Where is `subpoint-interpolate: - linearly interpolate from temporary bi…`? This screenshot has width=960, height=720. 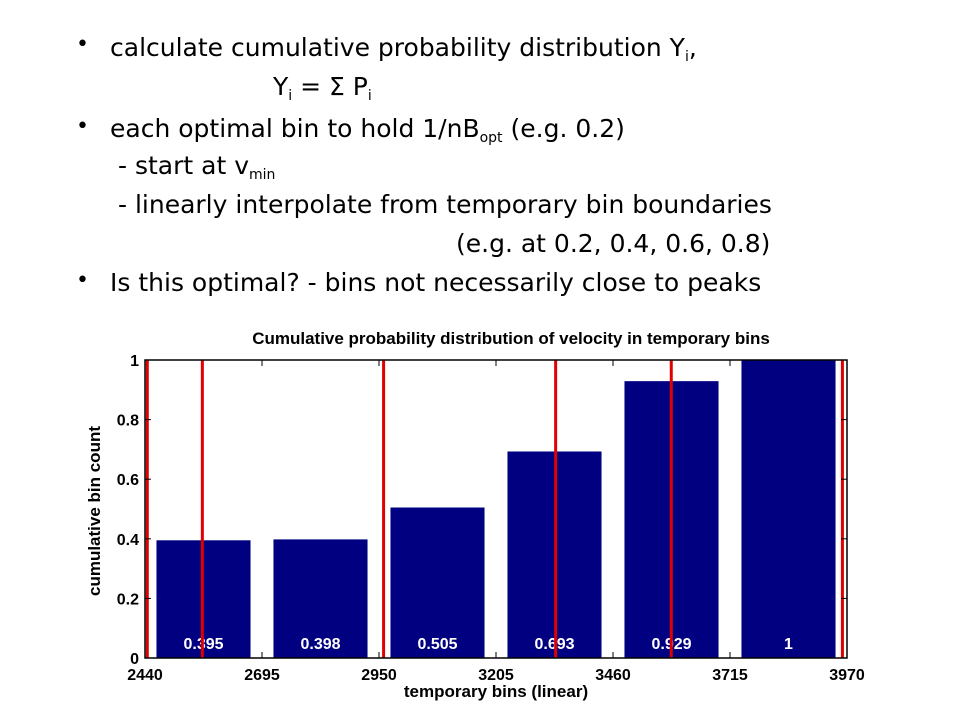 subpoint-interpolate: - linearly interpolate from temporary bi… is located at coordinates (445, 204).